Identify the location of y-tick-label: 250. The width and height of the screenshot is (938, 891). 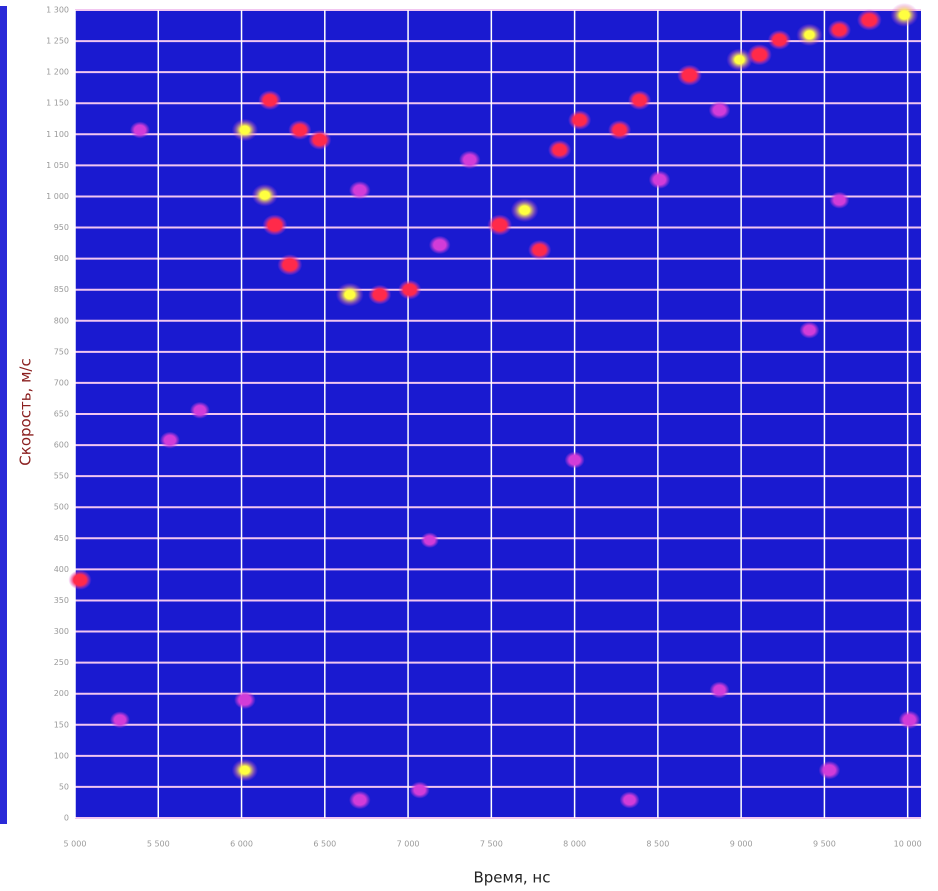
(61, 662).